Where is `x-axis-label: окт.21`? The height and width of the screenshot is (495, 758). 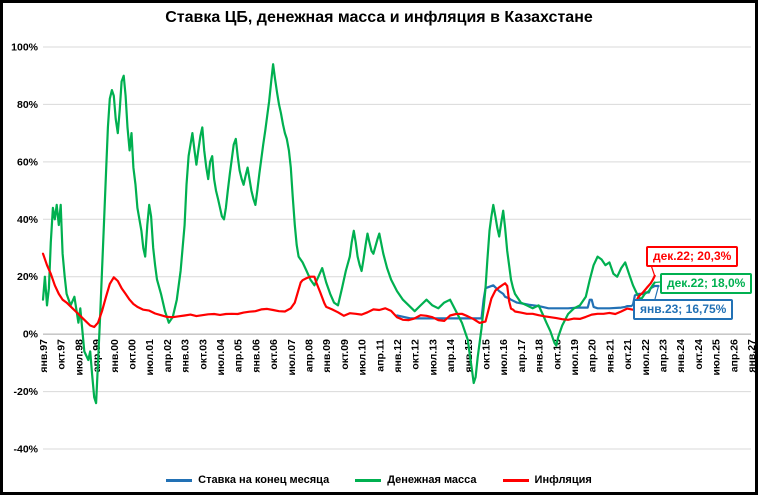
x-axis-label: окт.21 is located at coordinates (628, 354).